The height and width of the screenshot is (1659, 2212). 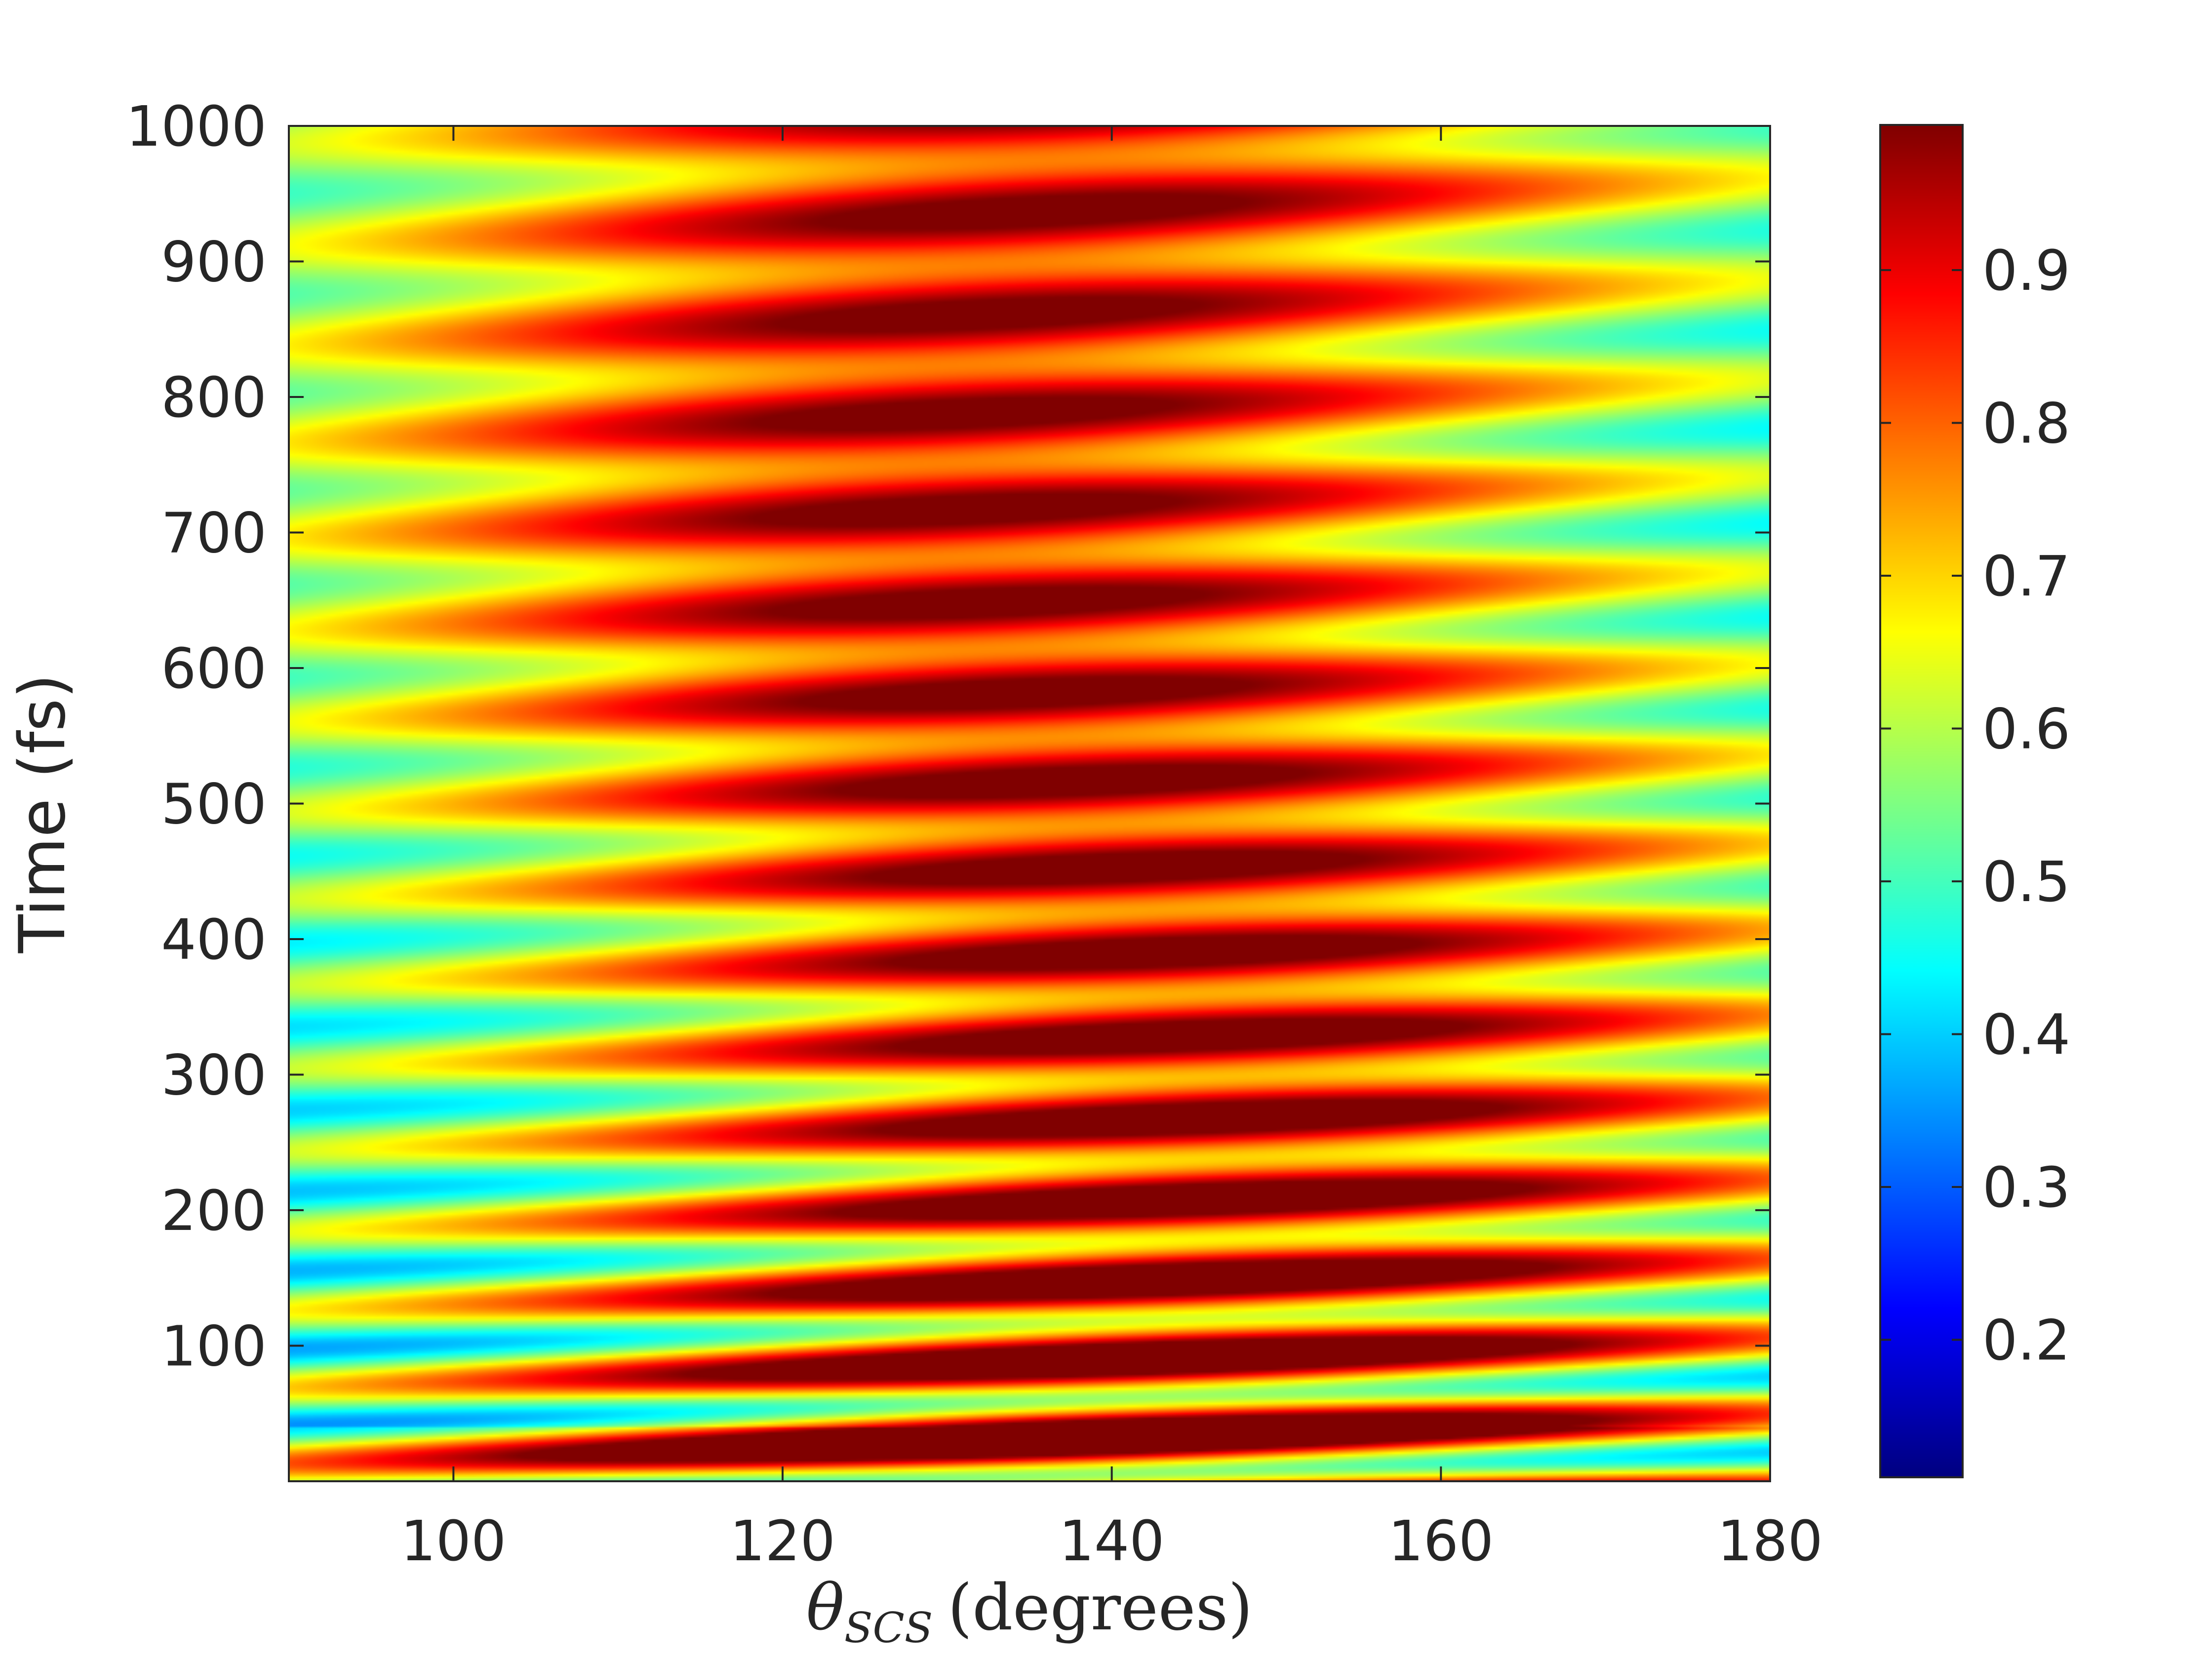 What do you see at coordinates (214, 534) in the screenshot?
I see `y-tick-label: 700` at bounding box center [214, 534].